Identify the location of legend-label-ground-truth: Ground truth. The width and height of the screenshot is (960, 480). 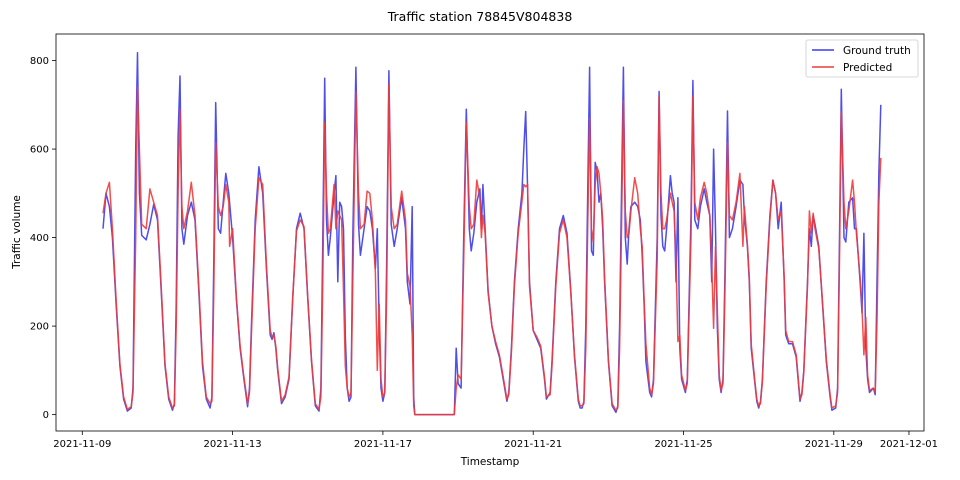
(877, 51).